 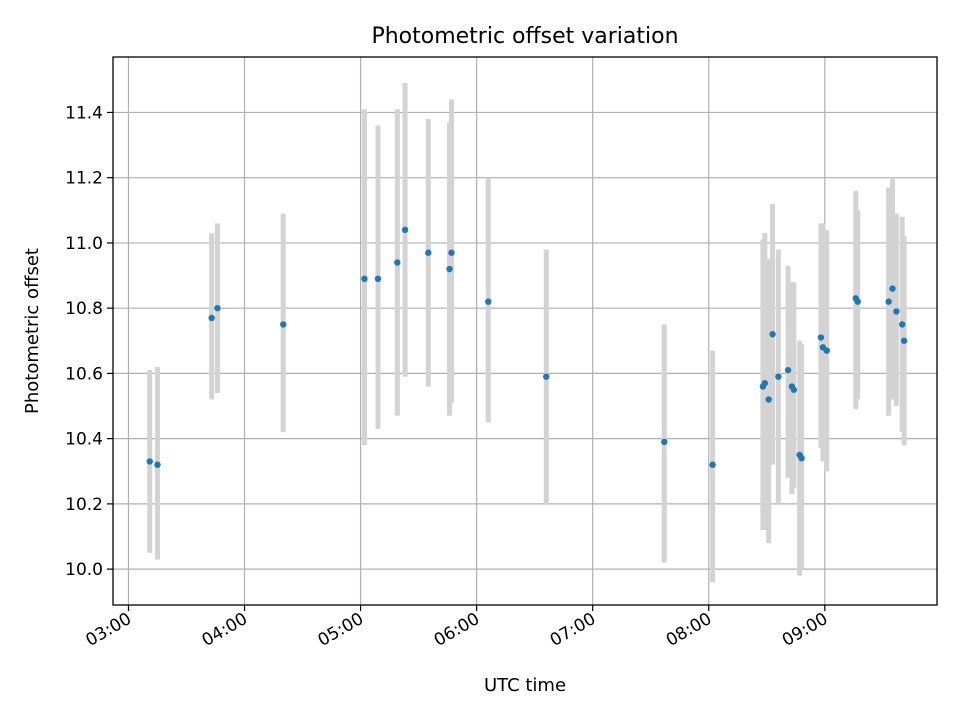 What do you see at coordinates (84, 113) in the screenshot?
I see `y-tick-label: 11.4` at bounding box center [84, 113].